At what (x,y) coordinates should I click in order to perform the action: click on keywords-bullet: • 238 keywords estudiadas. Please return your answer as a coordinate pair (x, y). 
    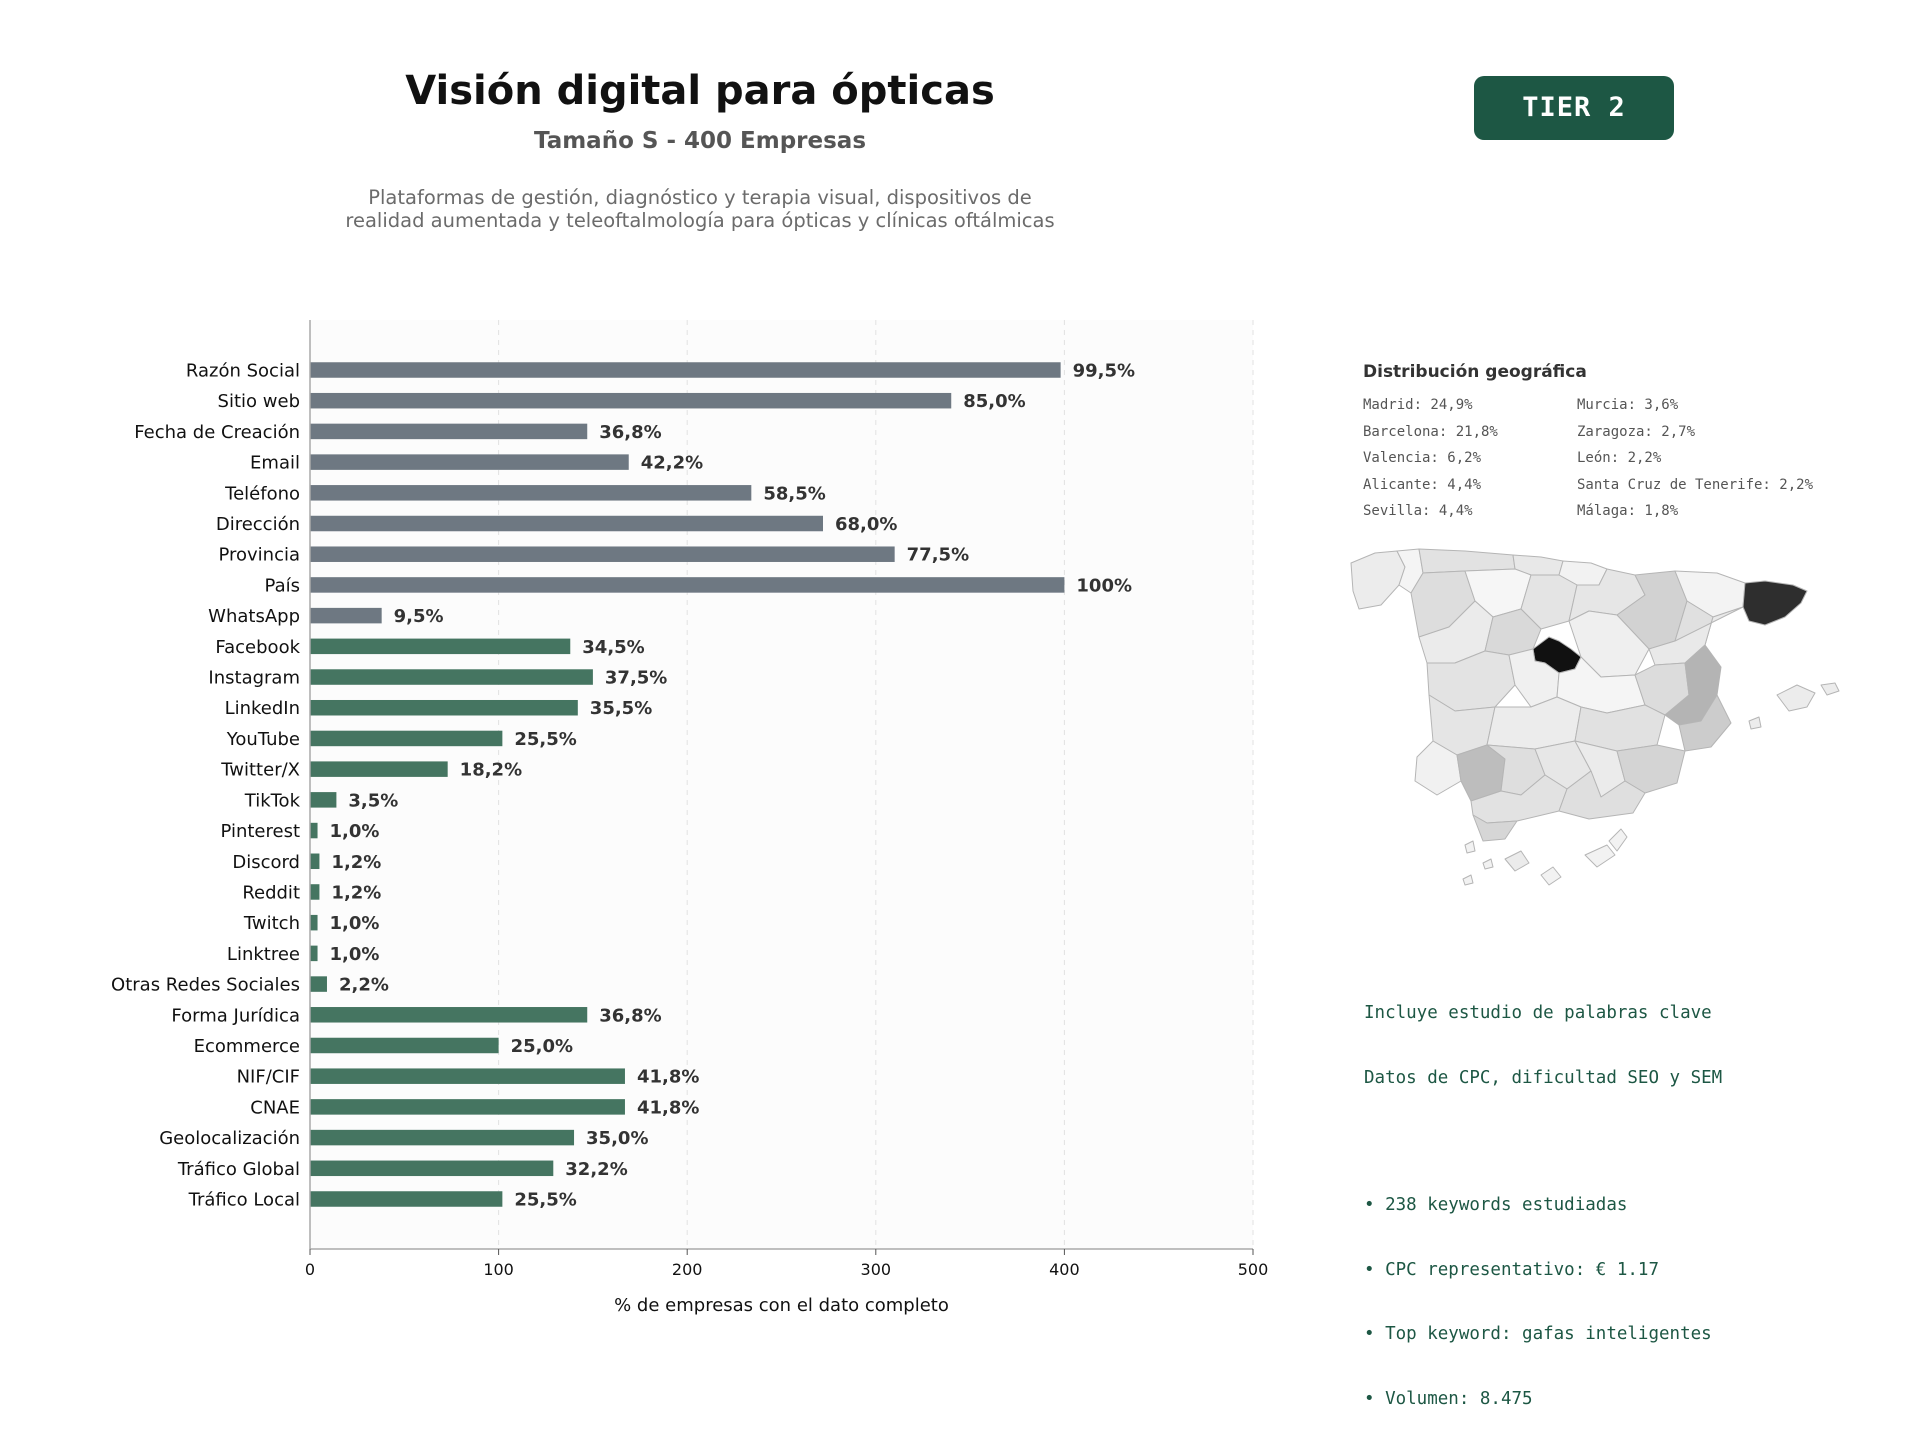
    Looking at the image, I should click on (1496, 1205).